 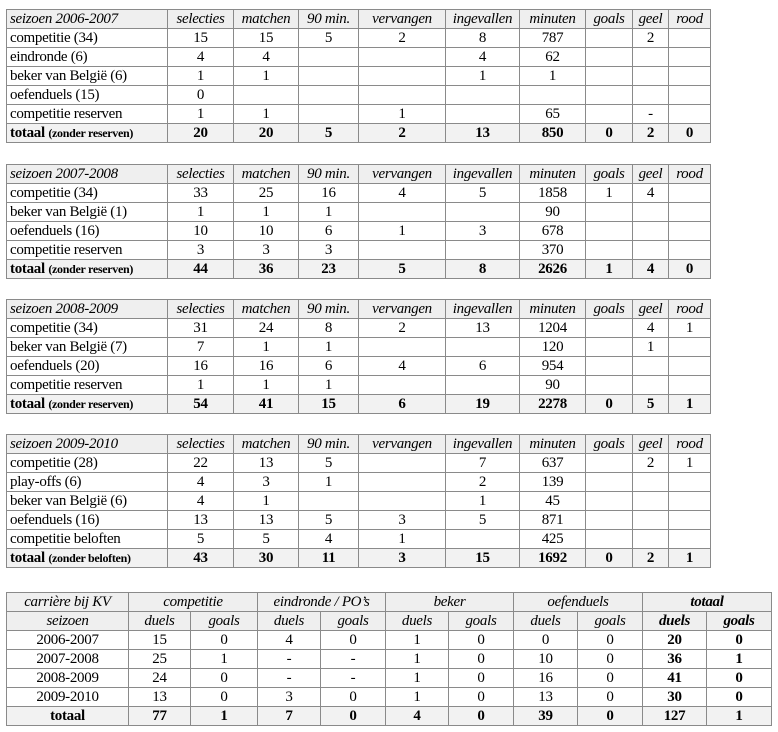 What do you see at coordinates (87, 76) in the screenshot?
I see `row-label: beker van België (6)` at bounding box center [87, 76].